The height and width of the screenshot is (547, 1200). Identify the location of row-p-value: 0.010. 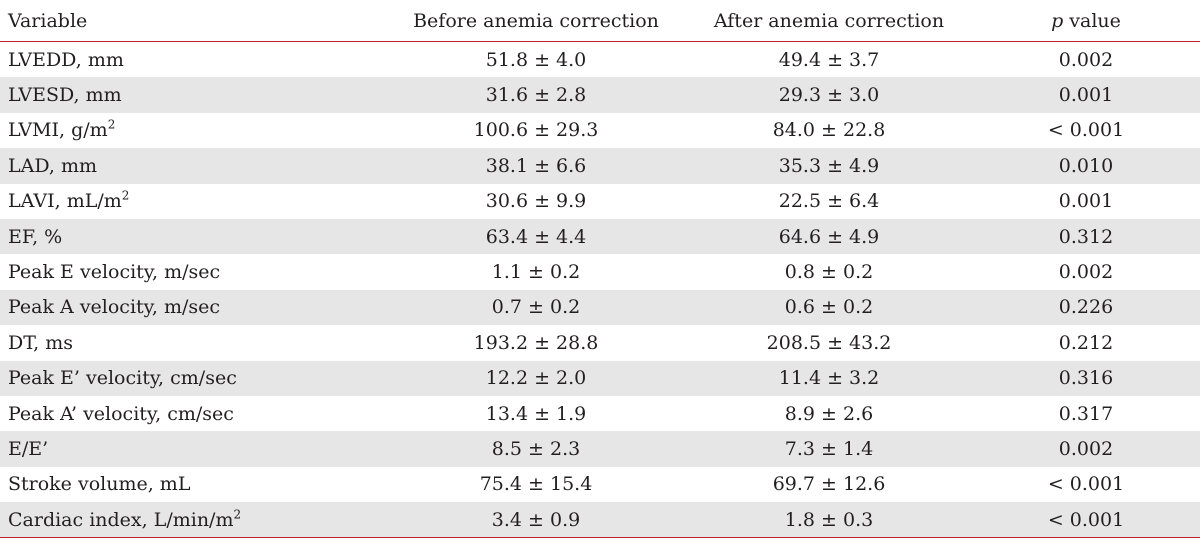
(1086, 166).